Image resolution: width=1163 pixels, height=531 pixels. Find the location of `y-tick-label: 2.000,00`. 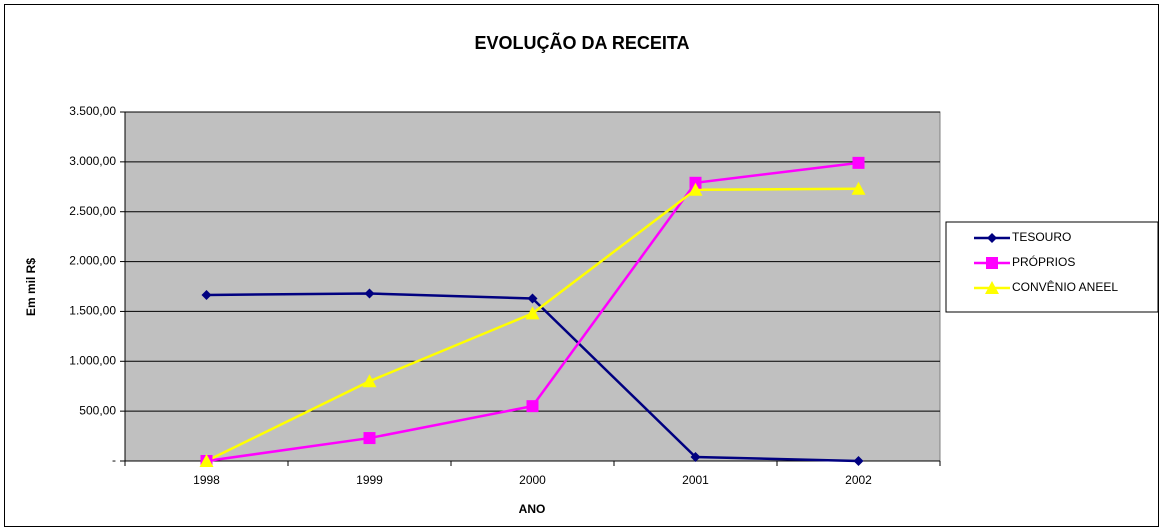

y-tick-label: 2.000,00 is located at coordinates (92, 261).